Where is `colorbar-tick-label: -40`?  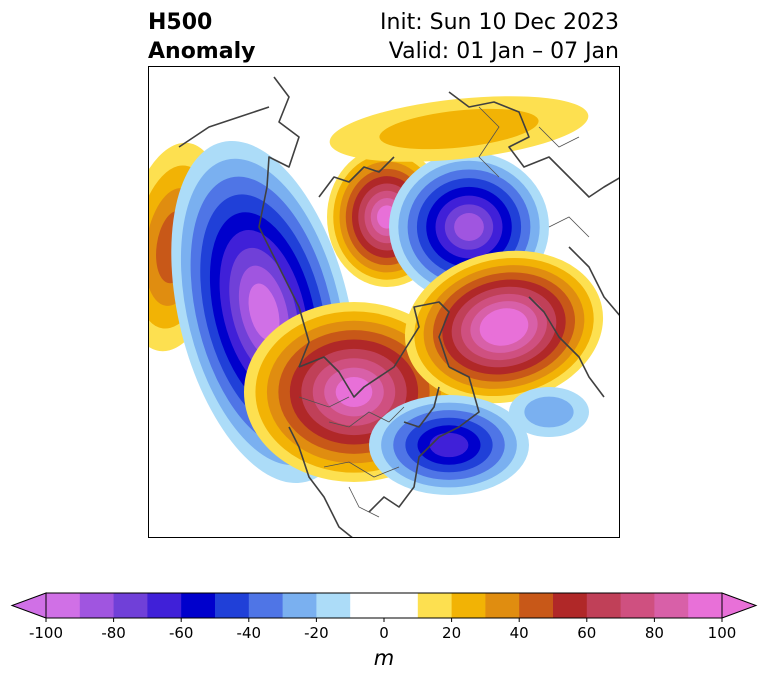
colorbar-tick-label: -40 is located at coordinates (249, 633).